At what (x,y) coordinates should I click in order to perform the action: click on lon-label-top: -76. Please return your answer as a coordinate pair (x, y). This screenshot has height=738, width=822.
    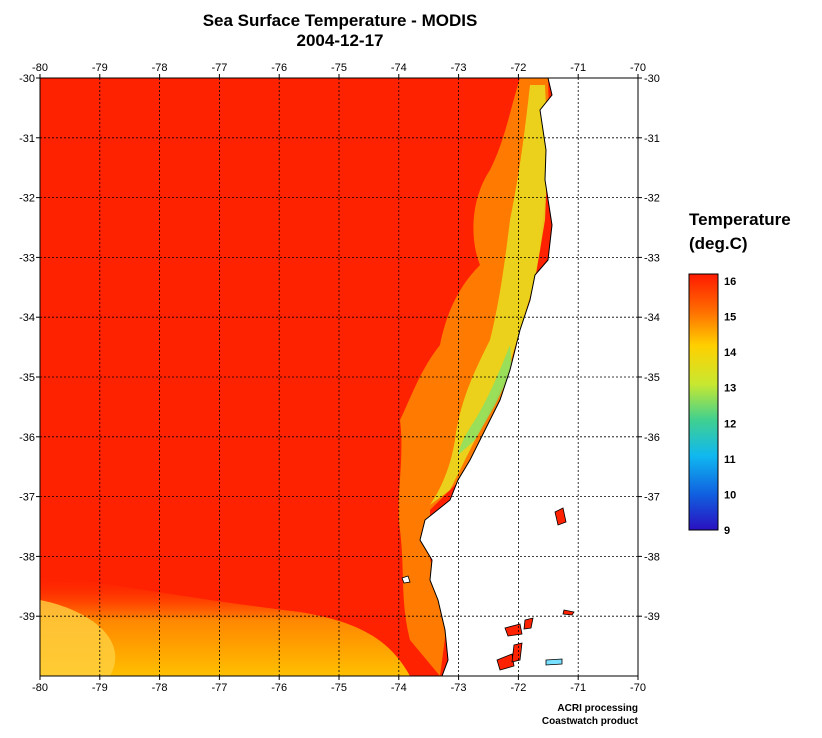
    Looking at the image, I should click on (279, 68).